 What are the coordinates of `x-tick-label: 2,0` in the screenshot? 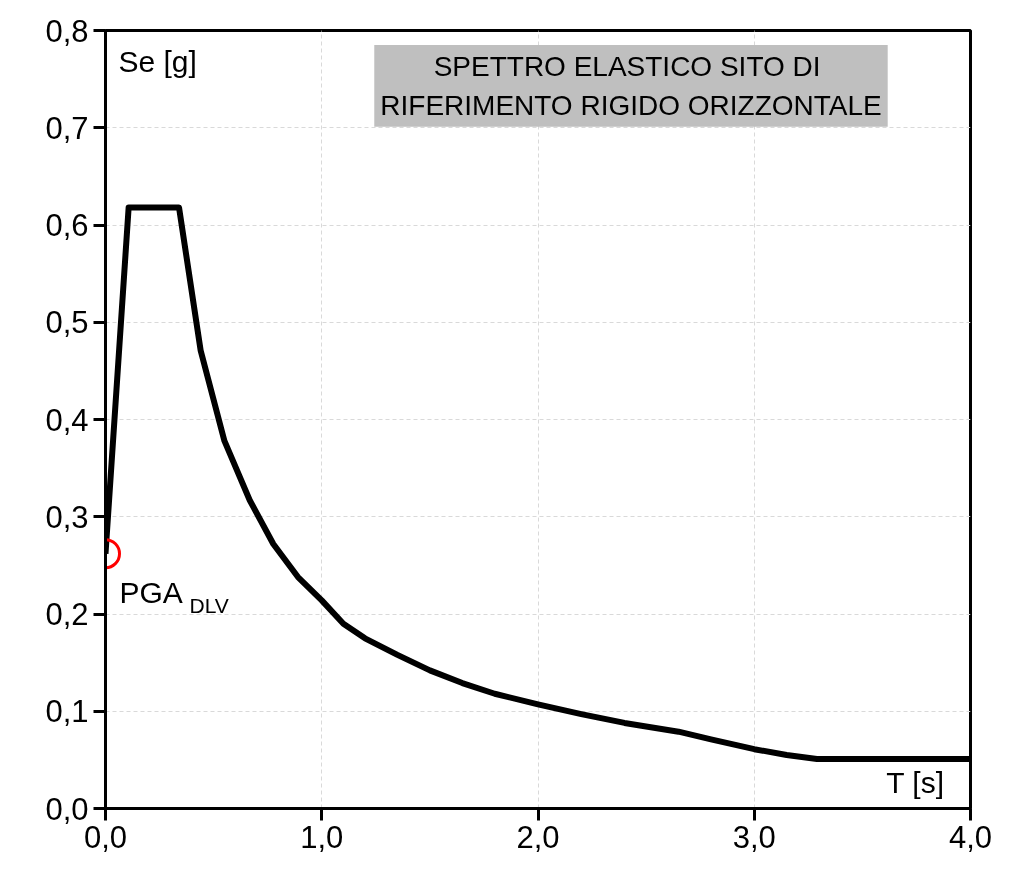 It's located at (538, 837).